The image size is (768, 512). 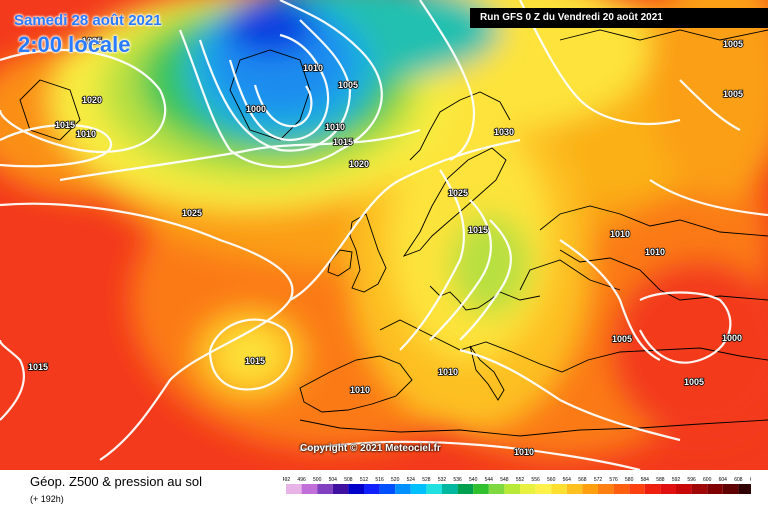 What do you see at coordinates (520, 480) in the screenshot?
I see `scale-tick-label: 552` at bounding box center [520, 480].